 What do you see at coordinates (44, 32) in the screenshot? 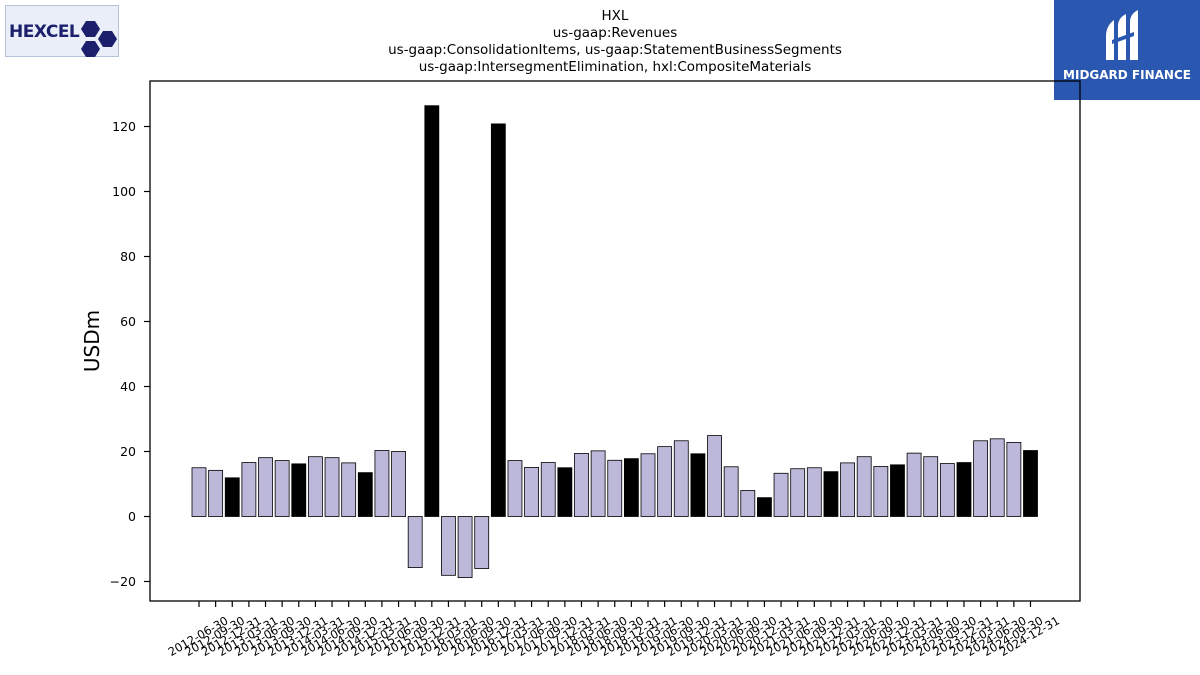
I see `hexcel-logo-text: HEXCEL` at bounding box center [44, 32].